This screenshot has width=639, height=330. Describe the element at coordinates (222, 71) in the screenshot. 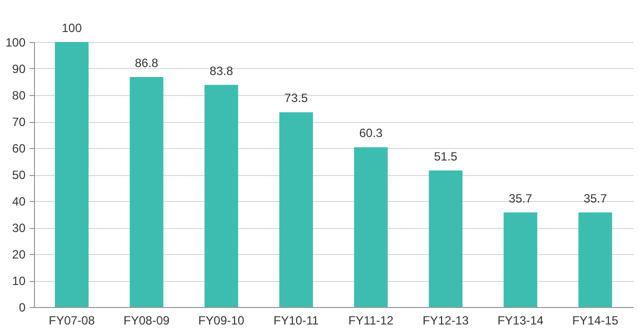

I see `data-label: 83.8` at that location.